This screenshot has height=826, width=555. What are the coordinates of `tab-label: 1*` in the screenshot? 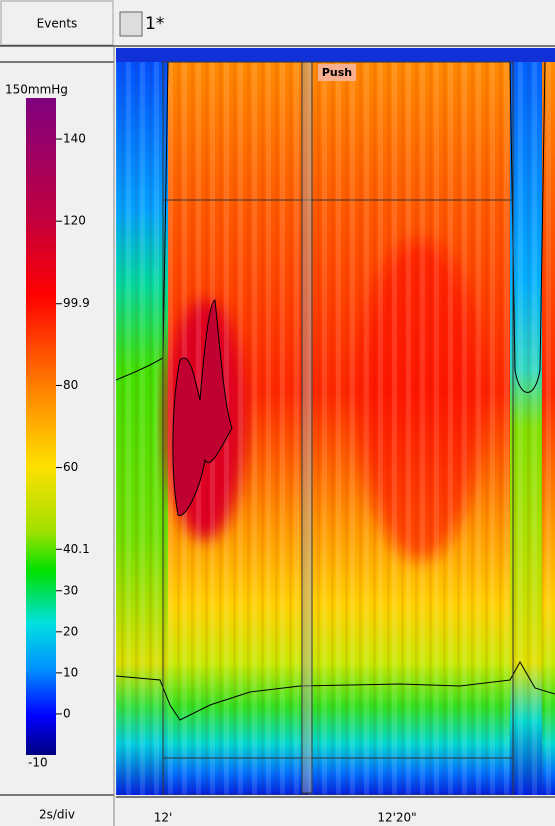 It's located at (154, 24).